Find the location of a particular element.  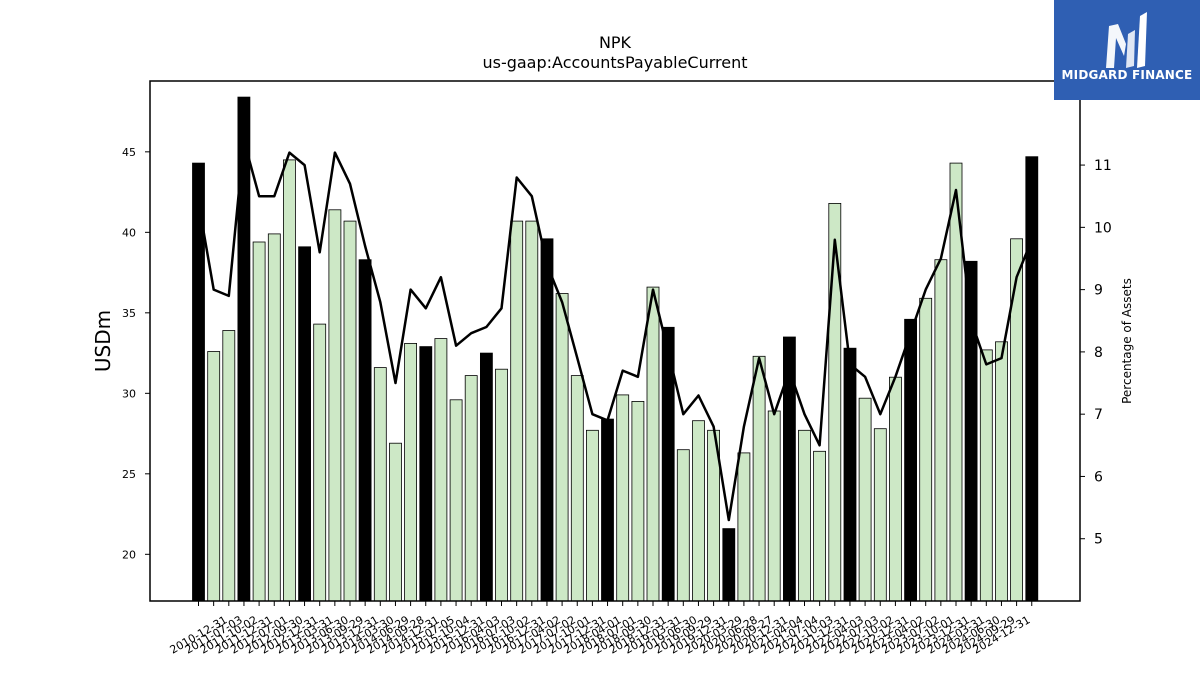

logo: MIDGARD FINANCE is located at coordinates (1127, 50).